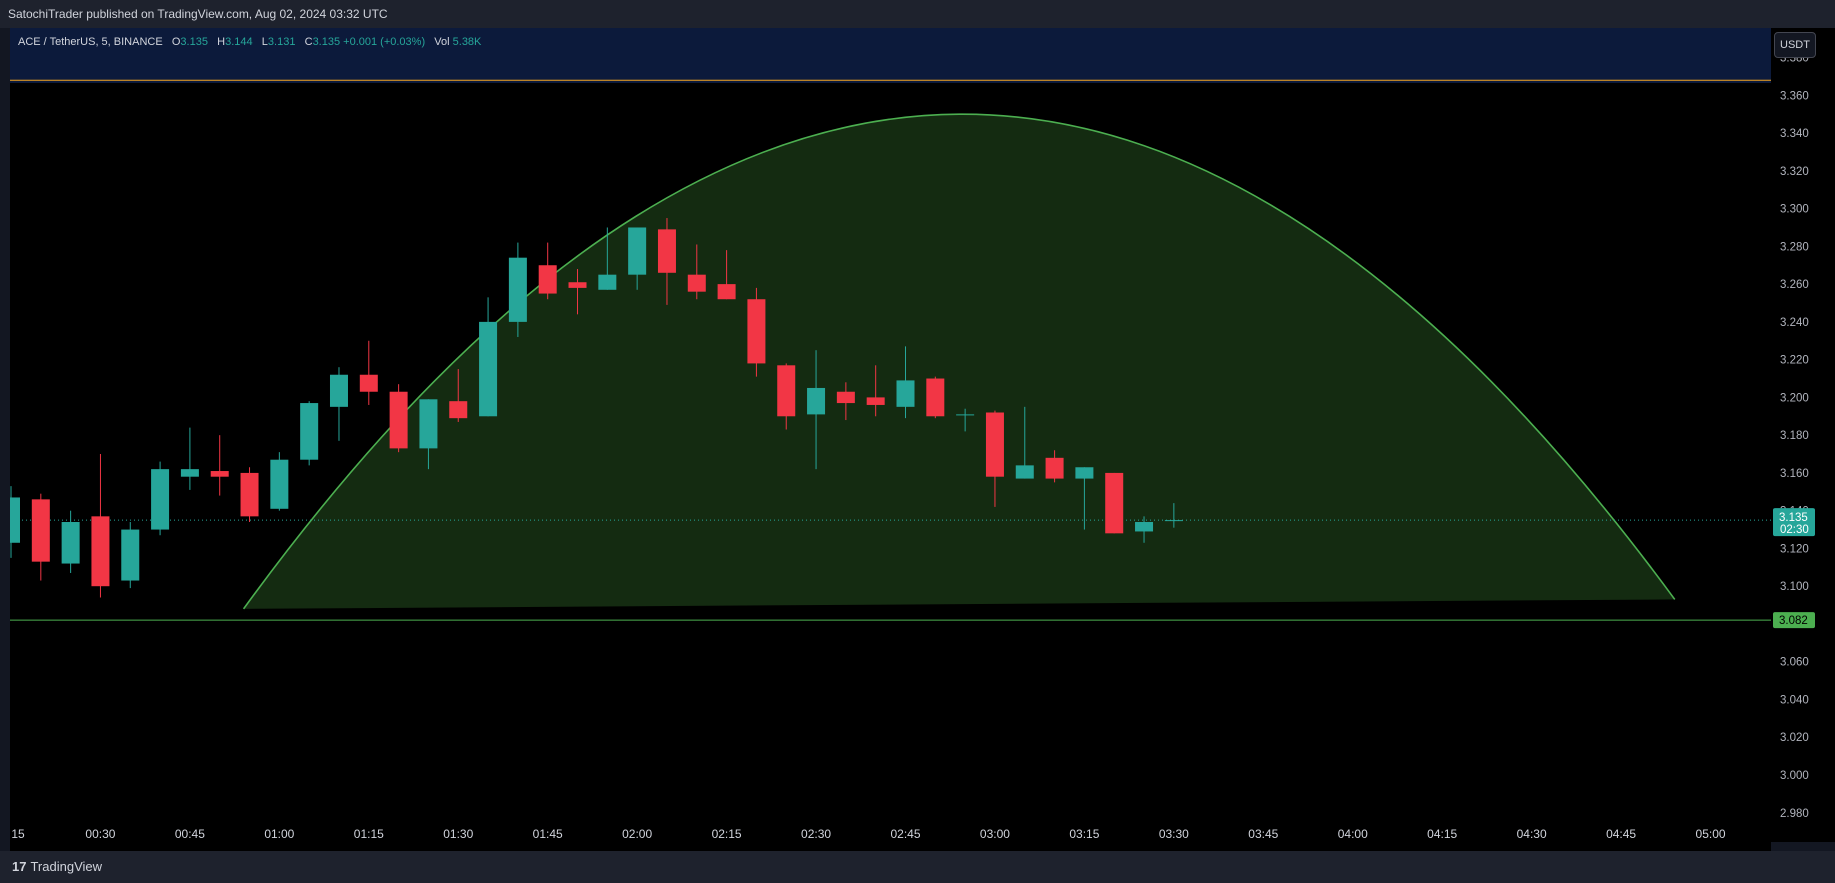 This screenshot has width=1835, height=883. Describe the element at coordinates (995, 834) in the screenshot. I see `time-tick-label: 03:00` at that location.